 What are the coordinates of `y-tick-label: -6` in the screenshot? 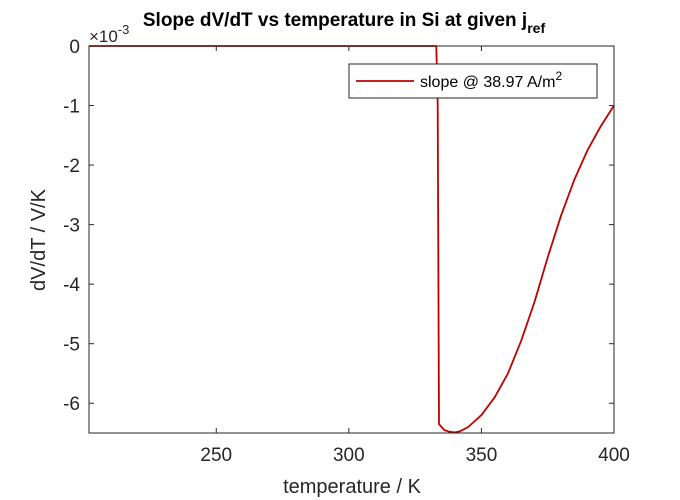 It's located at (71, 404).